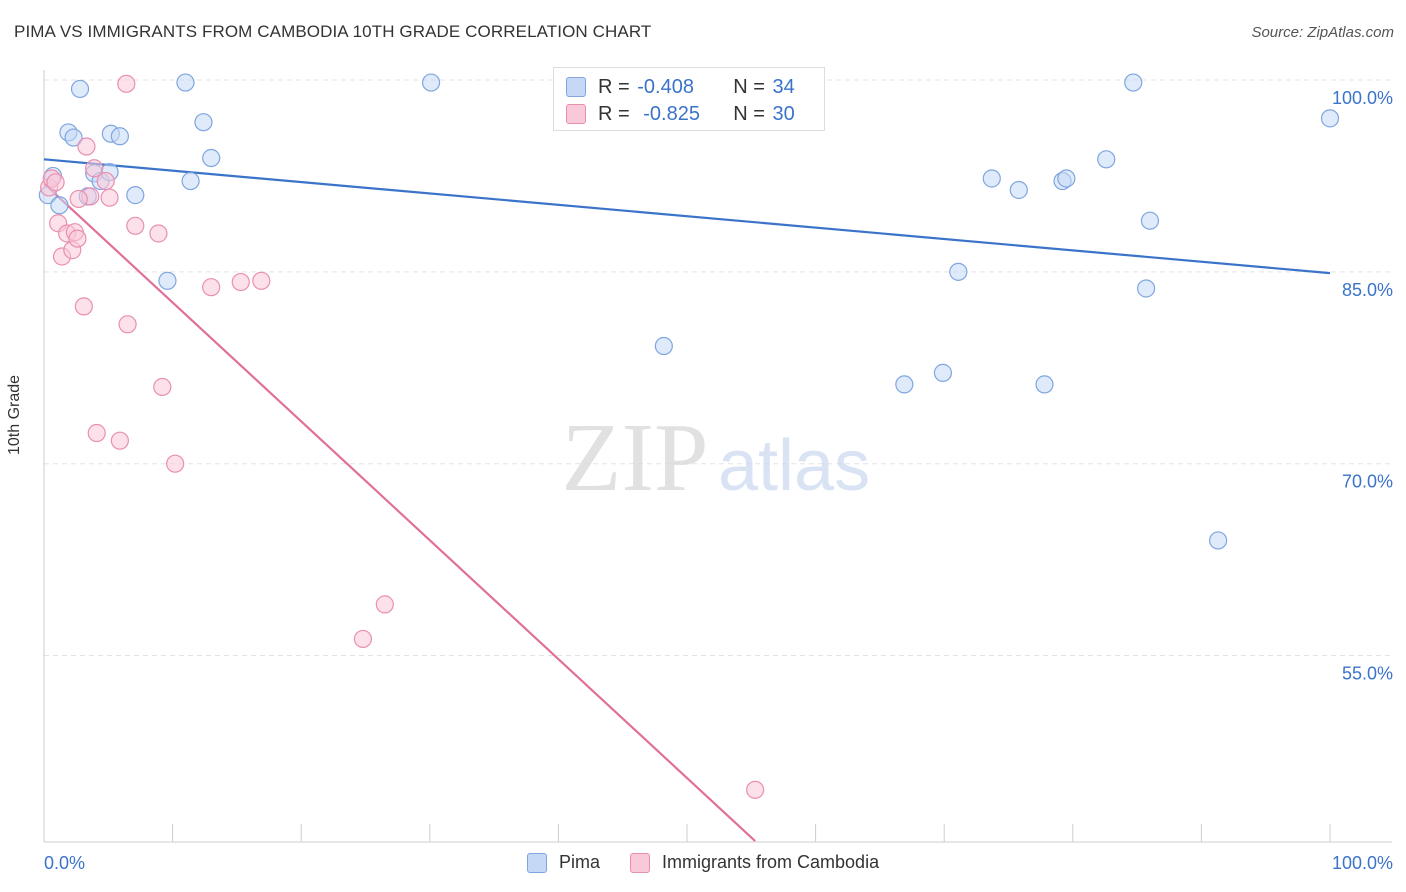  I want to click on y-tick-label: 70.0%, so click(1367, 482).